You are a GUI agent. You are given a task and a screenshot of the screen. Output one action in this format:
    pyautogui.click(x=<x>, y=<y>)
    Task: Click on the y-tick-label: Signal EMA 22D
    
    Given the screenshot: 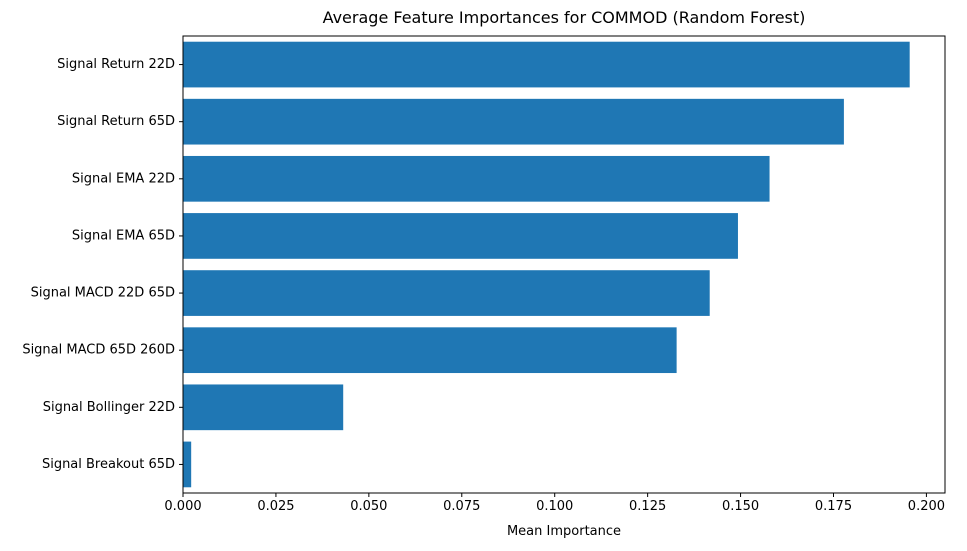 What is the action you would take?
    pyautogui.click(x=123, y=178)
    